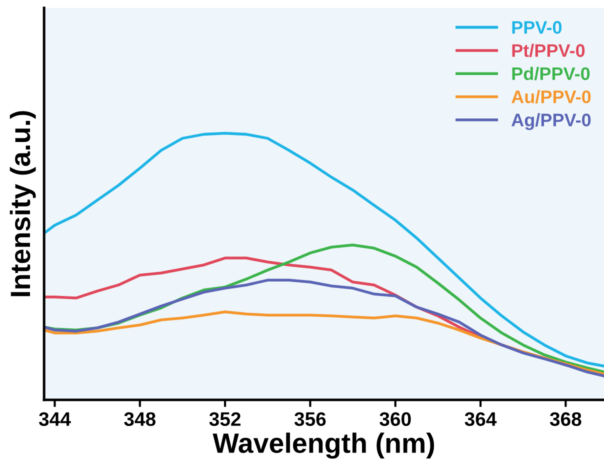  What do you see at coordinates (323, 445) in the screenshot?
I see `x-axis-title: Wavelength (nm)` at bounding box center [323, 445].